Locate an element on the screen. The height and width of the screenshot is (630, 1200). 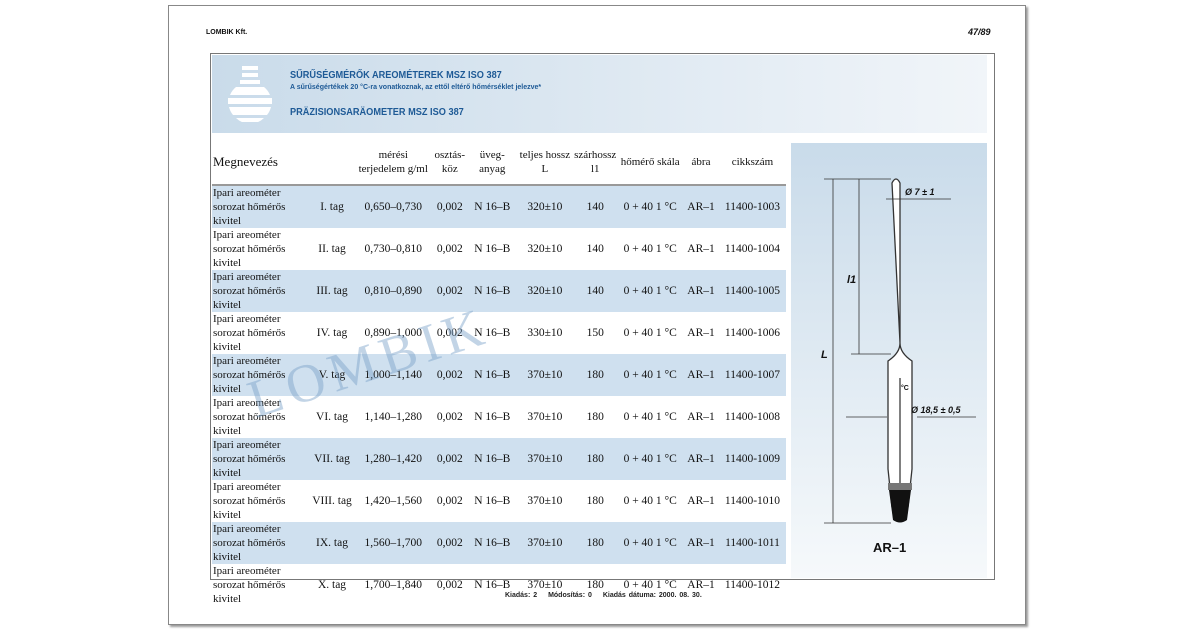
cell-tag: X. tag is located at coordinates (332, 585).